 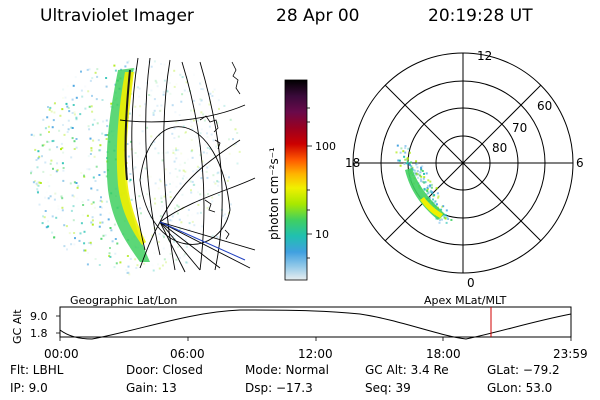 I want to click on uv-limb-edge, so click(x=127, y=125).